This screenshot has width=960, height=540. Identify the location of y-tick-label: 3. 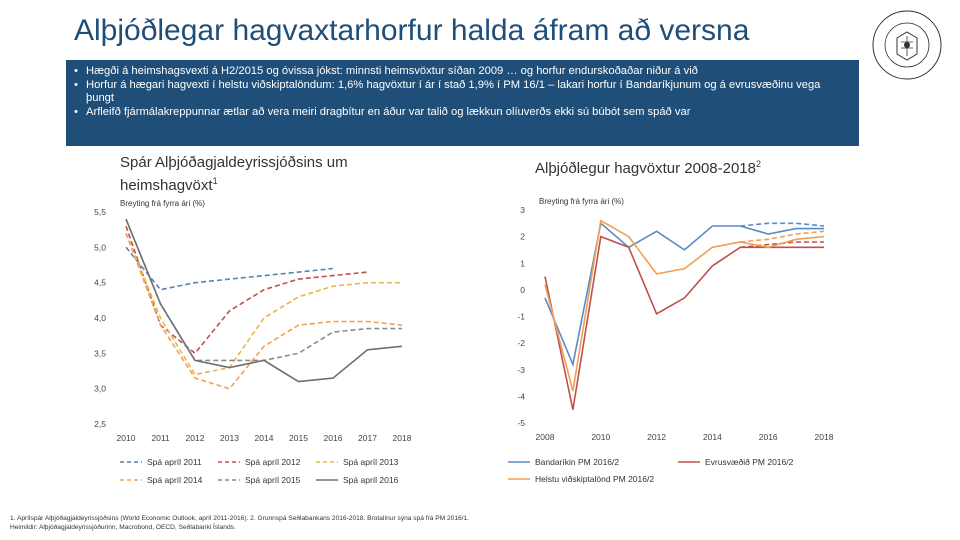
(522, 210).